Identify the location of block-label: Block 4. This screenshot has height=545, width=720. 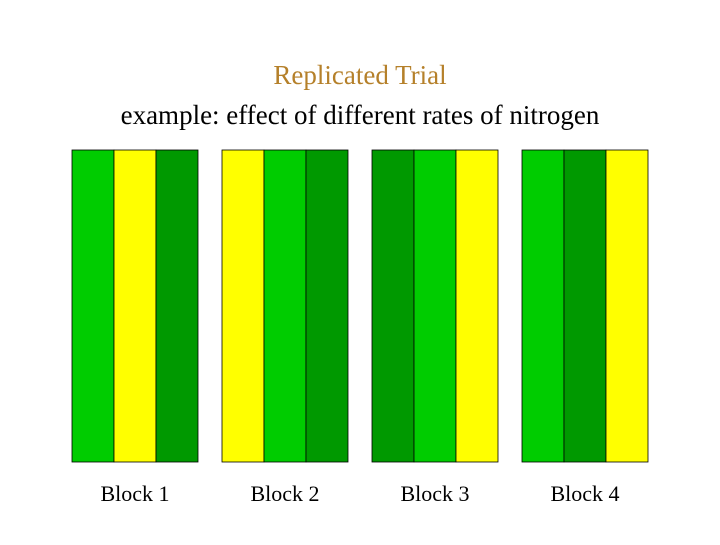
(584, 493).